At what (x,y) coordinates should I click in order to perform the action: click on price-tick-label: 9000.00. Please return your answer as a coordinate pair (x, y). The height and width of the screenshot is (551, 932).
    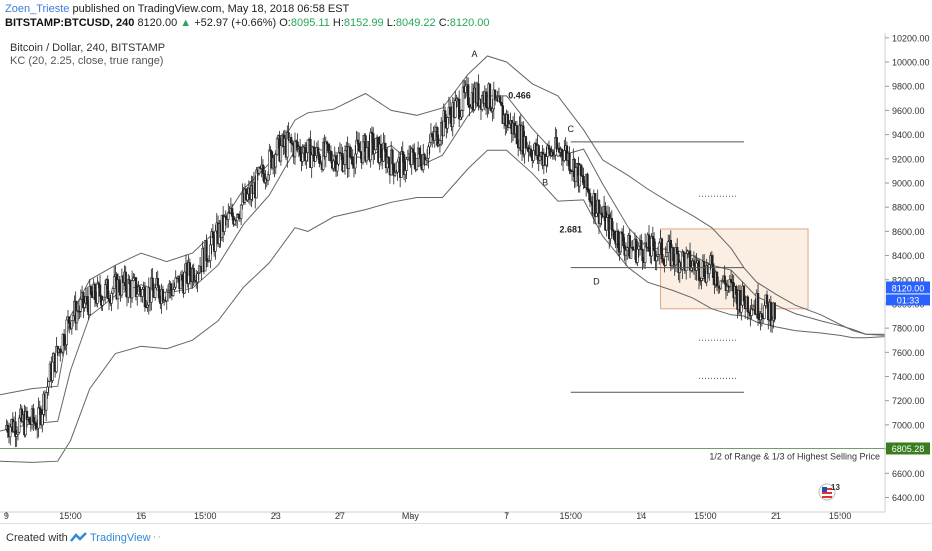
    Looking at the image, I should click on (908, 183).